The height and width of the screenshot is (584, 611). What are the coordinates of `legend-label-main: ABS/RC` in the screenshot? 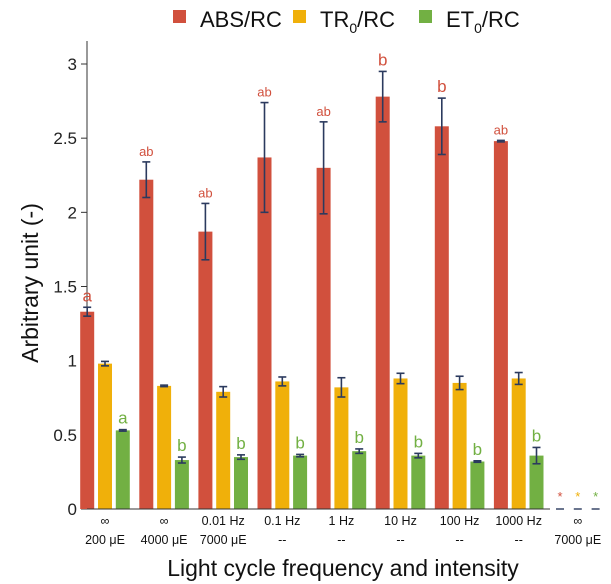 It's located at (241, 19).